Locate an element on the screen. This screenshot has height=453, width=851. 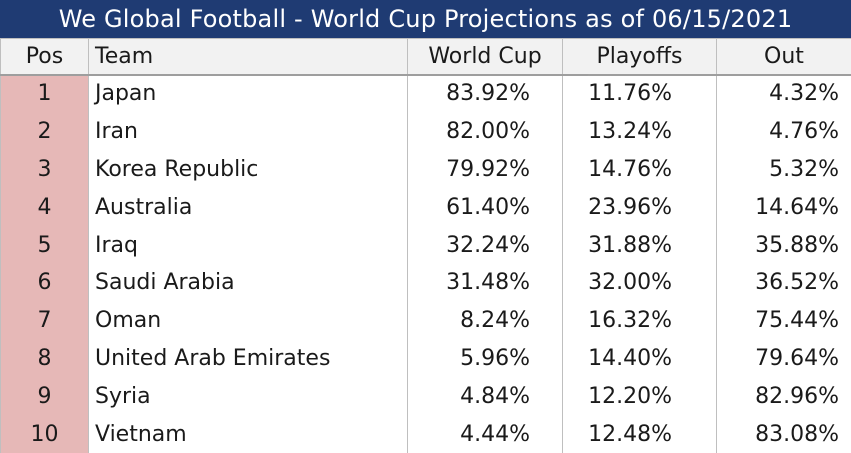
pos-cell: 10 is located at coordinates (45, 434).